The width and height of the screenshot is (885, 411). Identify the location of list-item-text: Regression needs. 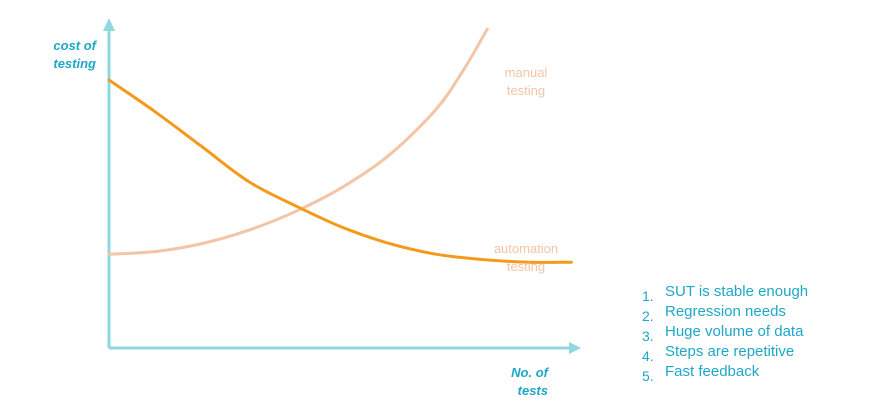
(725, 311).